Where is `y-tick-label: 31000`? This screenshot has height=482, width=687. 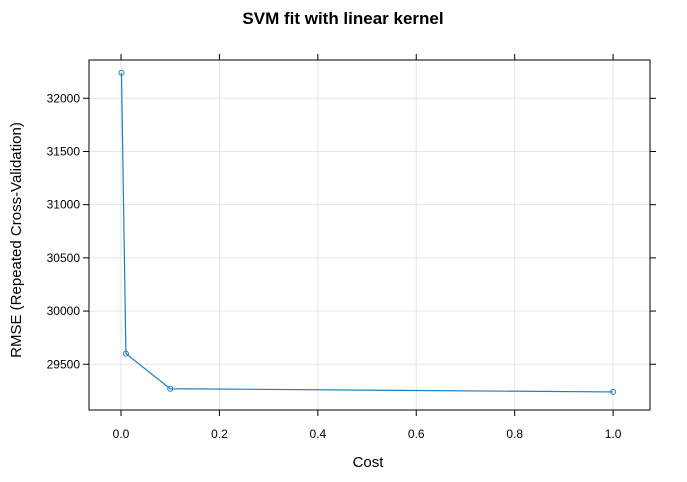 y-tick-label: 31000 is located at coordinates (64, 205).